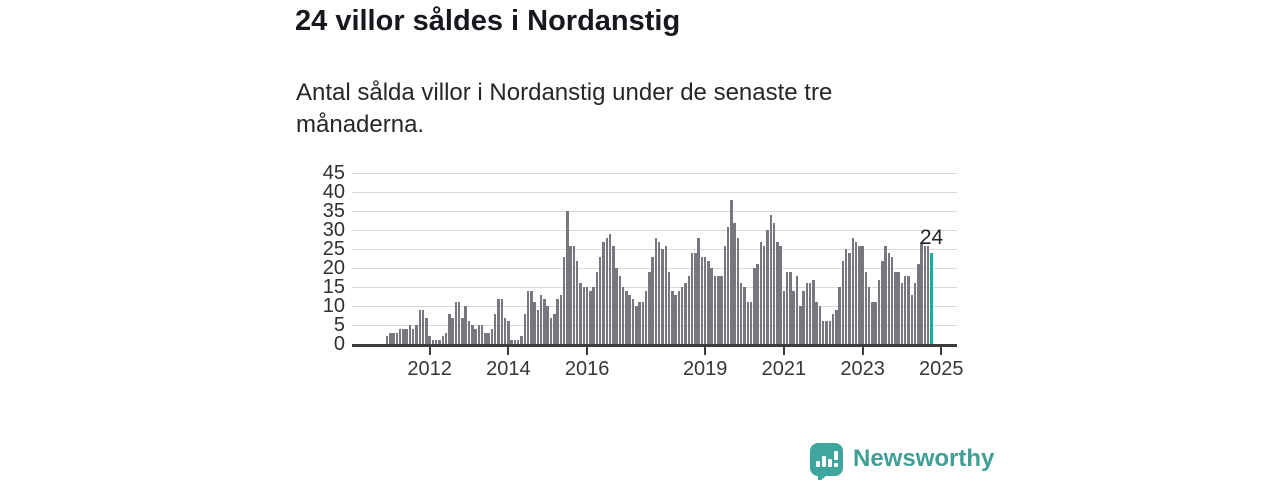 This screenshot has width=1280, height=480. What do you see at coordinates (941, 369) in the screenshot?
I see `x-axis-label: 2025` at bounding box center [941, 369].